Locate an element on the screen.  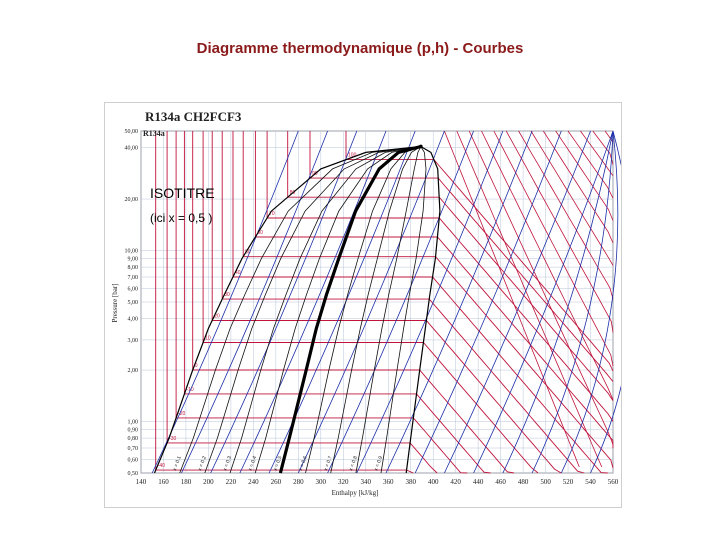
chart-title: R134a CH2FCF3 is located at coordinates (193, 116).